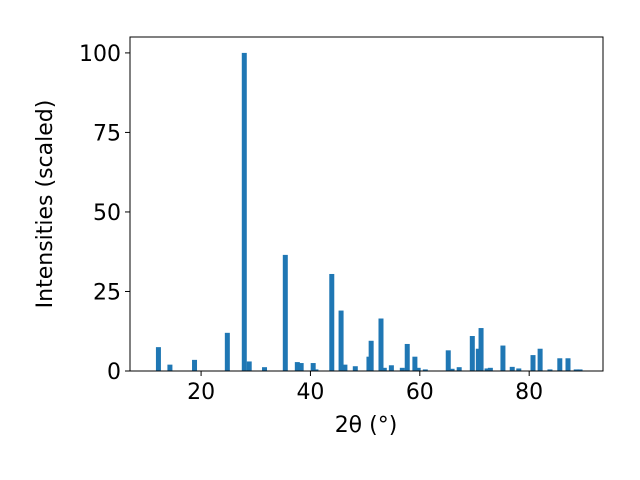  Describe the element at coordinates (45, 204) in the screenshot. I see `y-axis-label: Intensities (scaled)` at that location.